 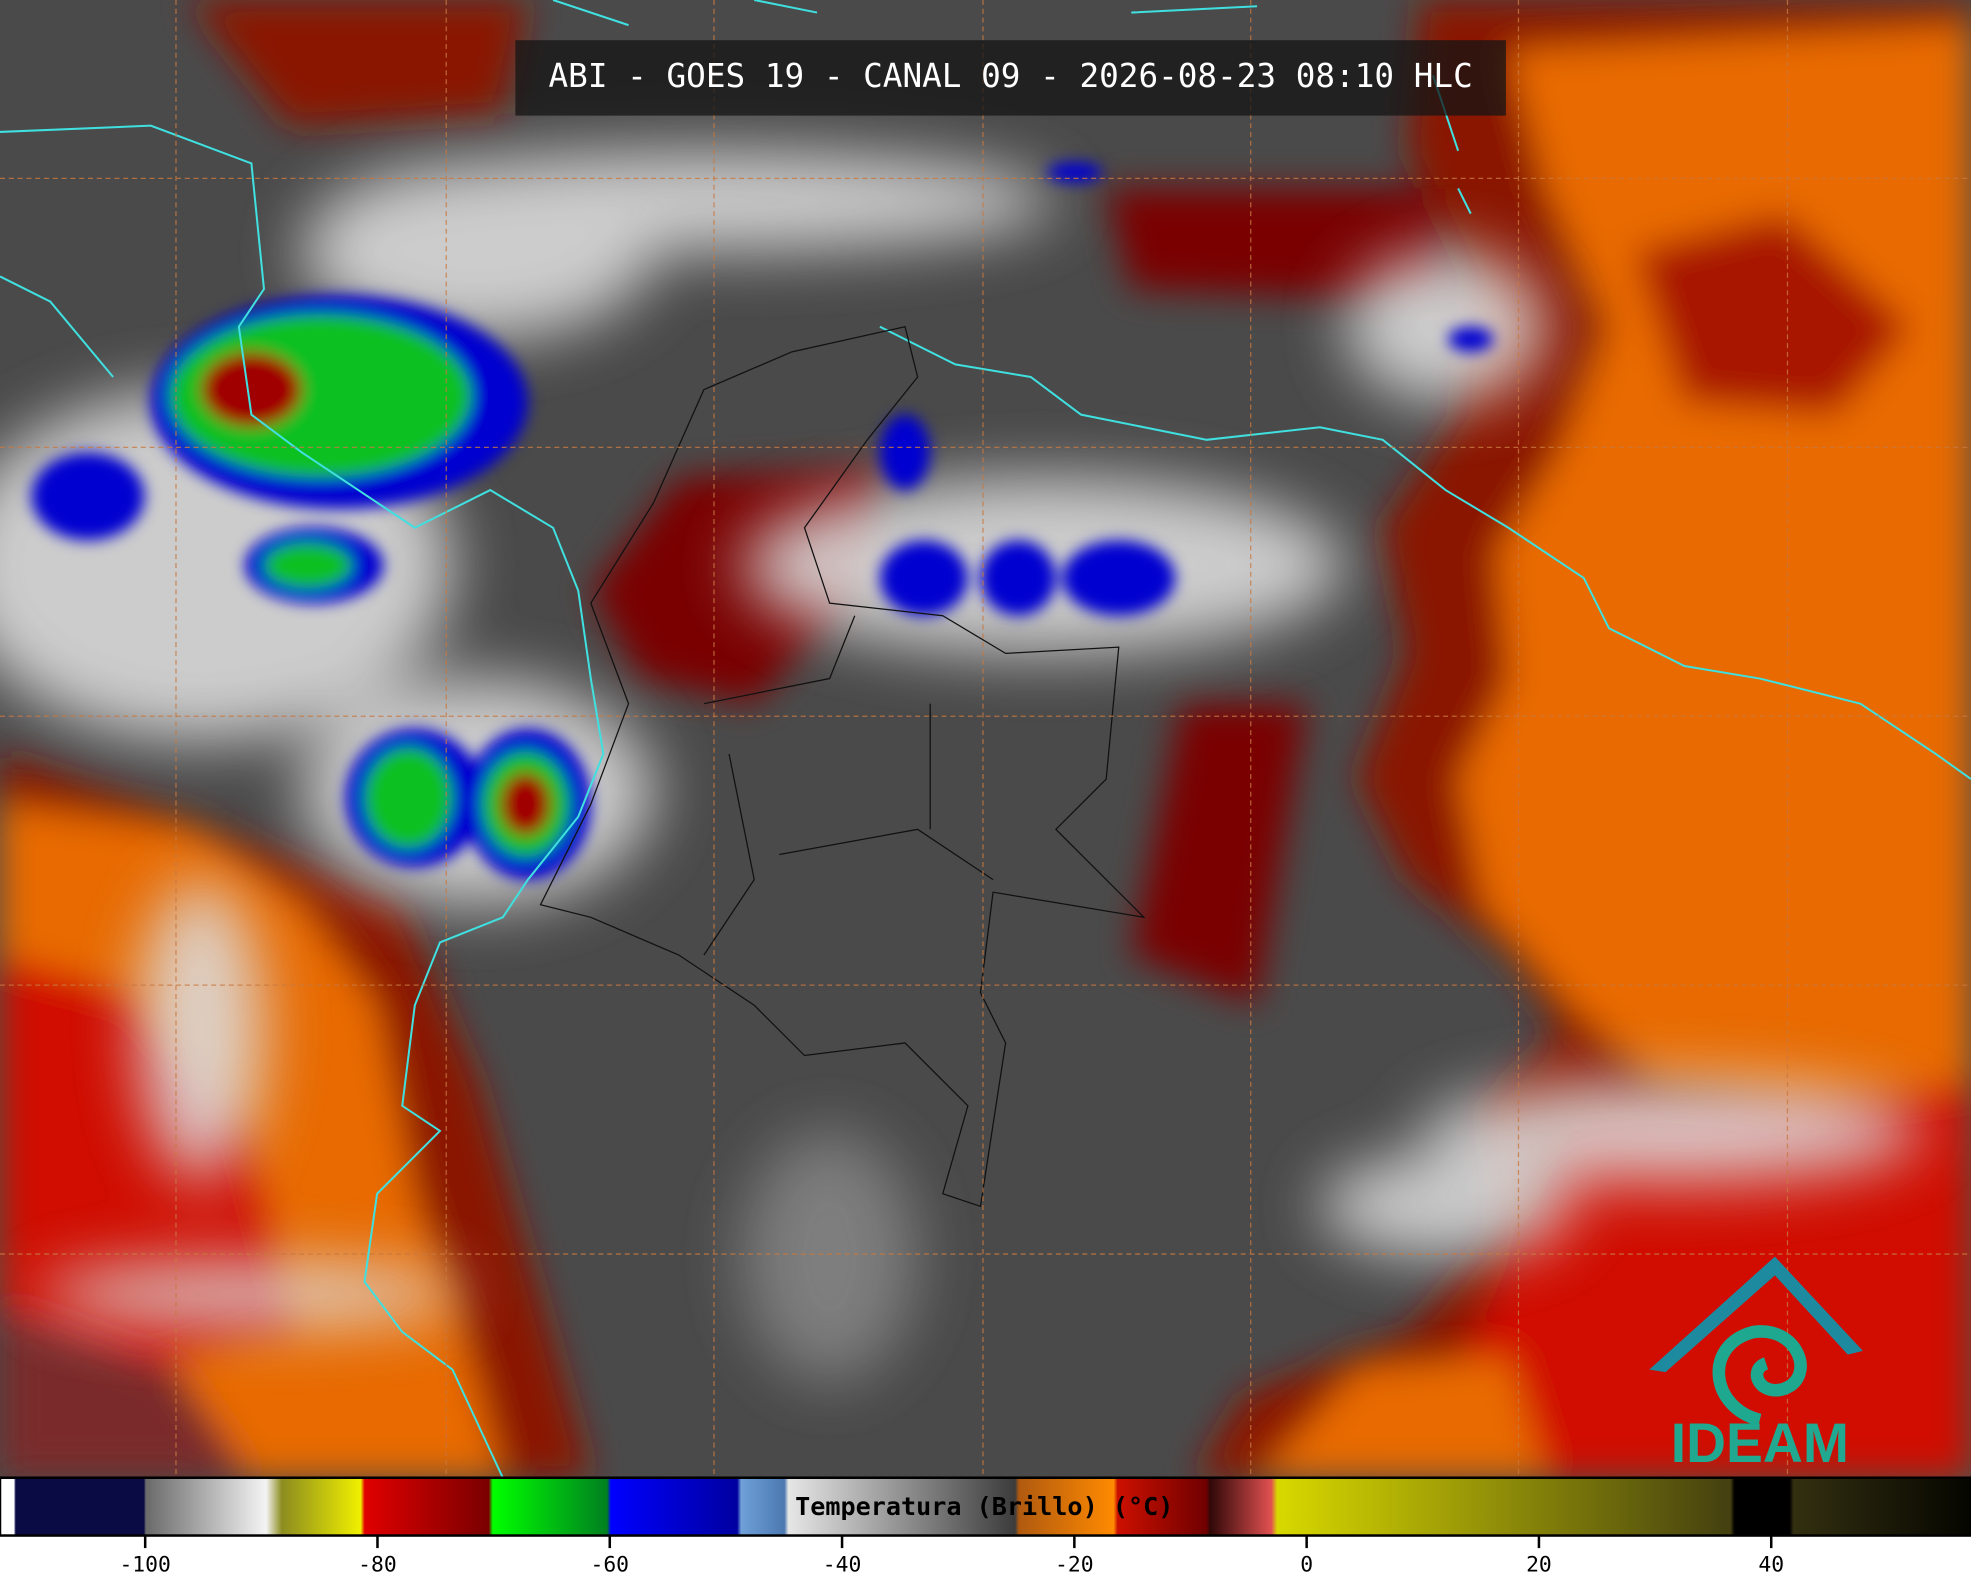 I want to click on tick-label: -80, so click(x=377, y=1565).